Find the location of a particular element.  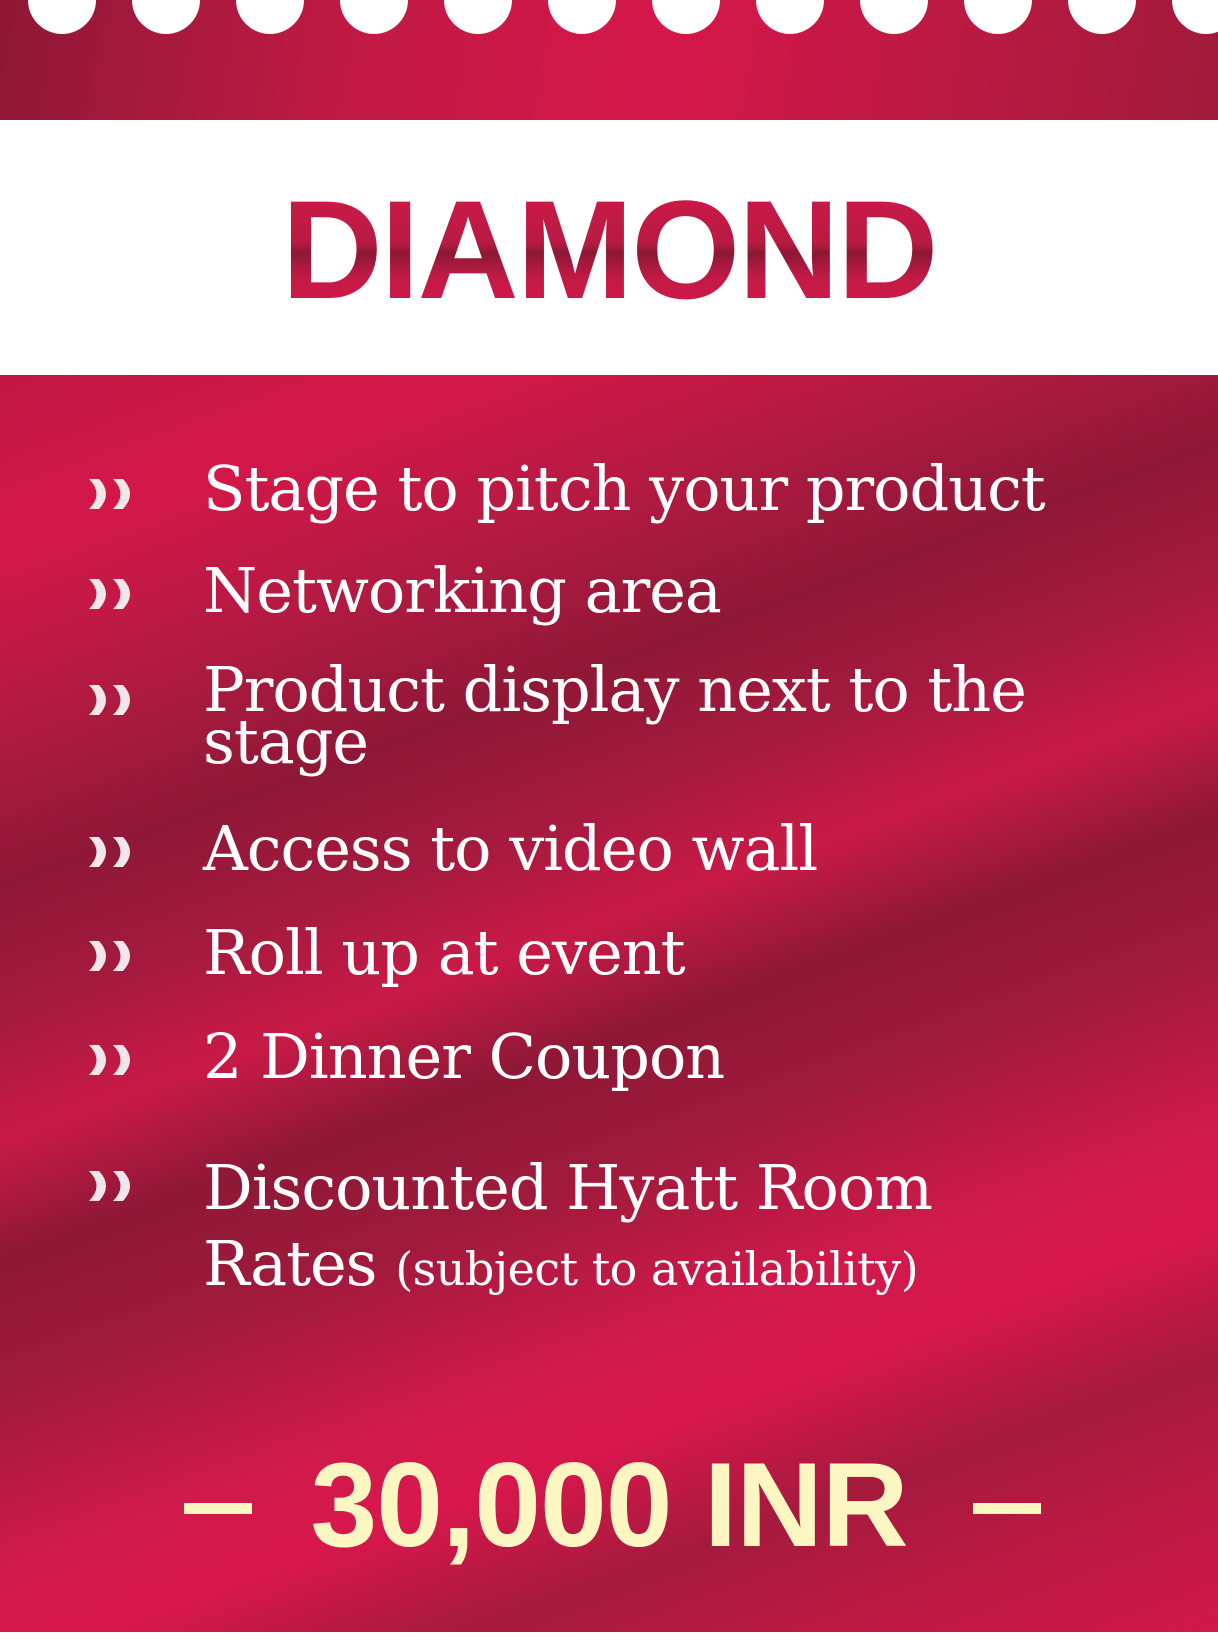

feature-text: Product display next to the stage is located at coordinates (615, 715).